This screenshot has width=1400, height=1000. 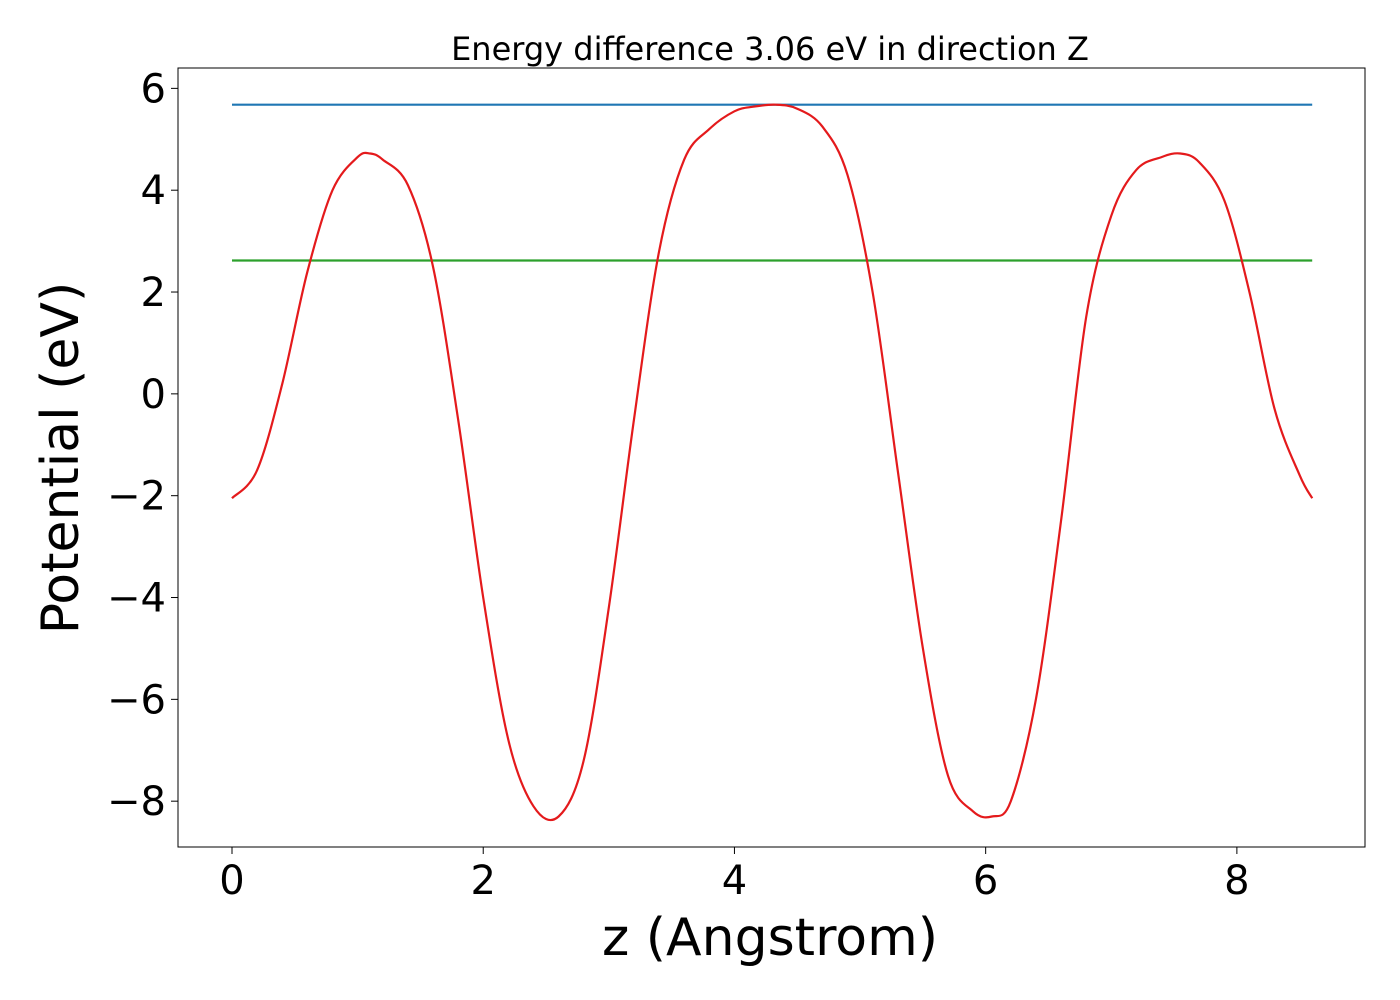 What do you see at coordinates (483, 881) in the screenshot?
I see `x-tick-label: 2` at bounding box center [483, 881].